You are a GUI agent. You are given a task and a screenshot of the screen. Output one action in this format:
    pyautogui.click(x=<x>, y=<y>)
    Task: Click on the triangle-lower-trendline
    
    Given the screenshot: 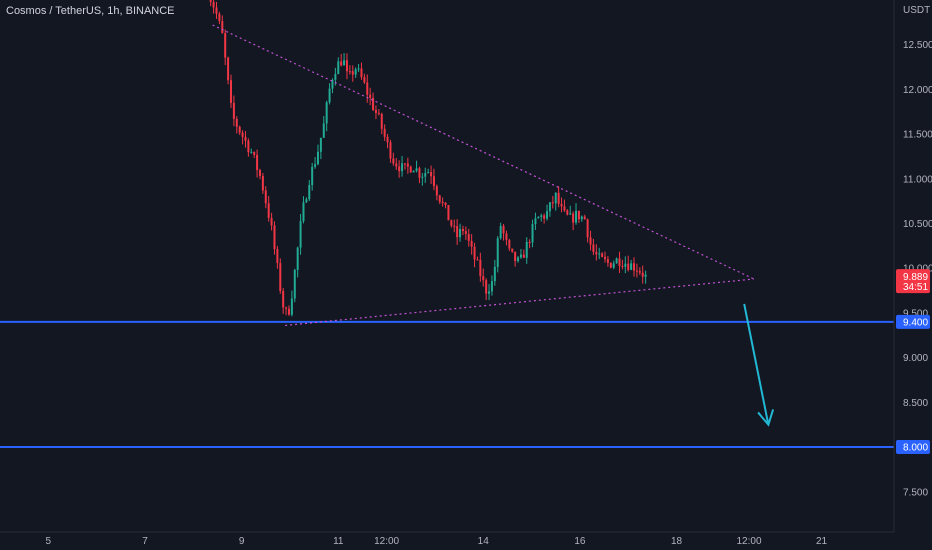 What is the action you would take?
    pyautogui.click(x=519, y=302)
    